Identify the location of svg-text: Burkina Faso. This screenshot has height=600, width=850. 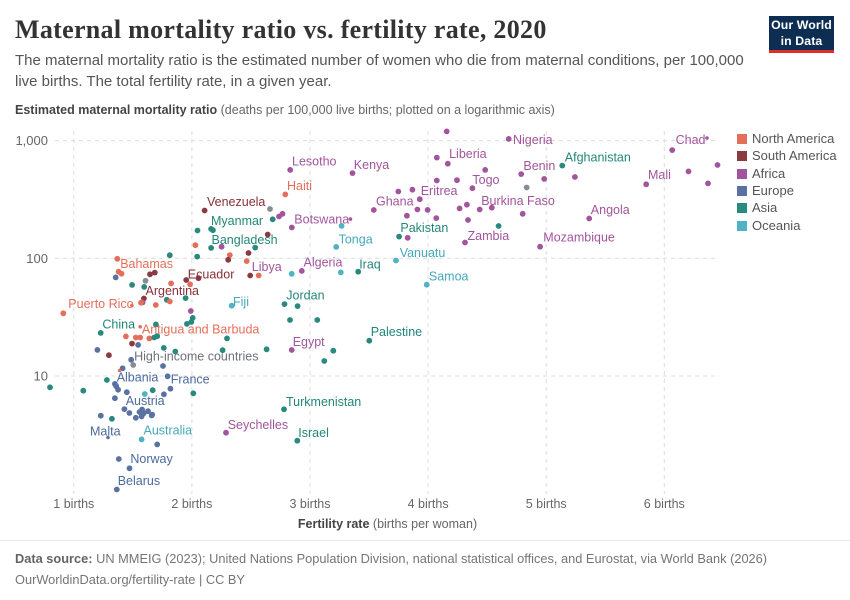
(518, 201).